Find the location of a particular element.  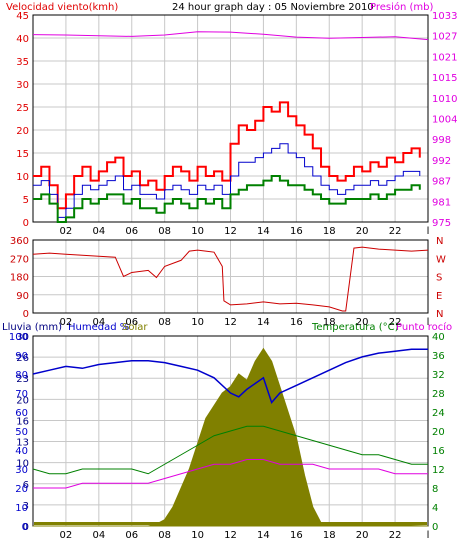

y-right-tick-label: 4 is located at coordinates (435, 508).